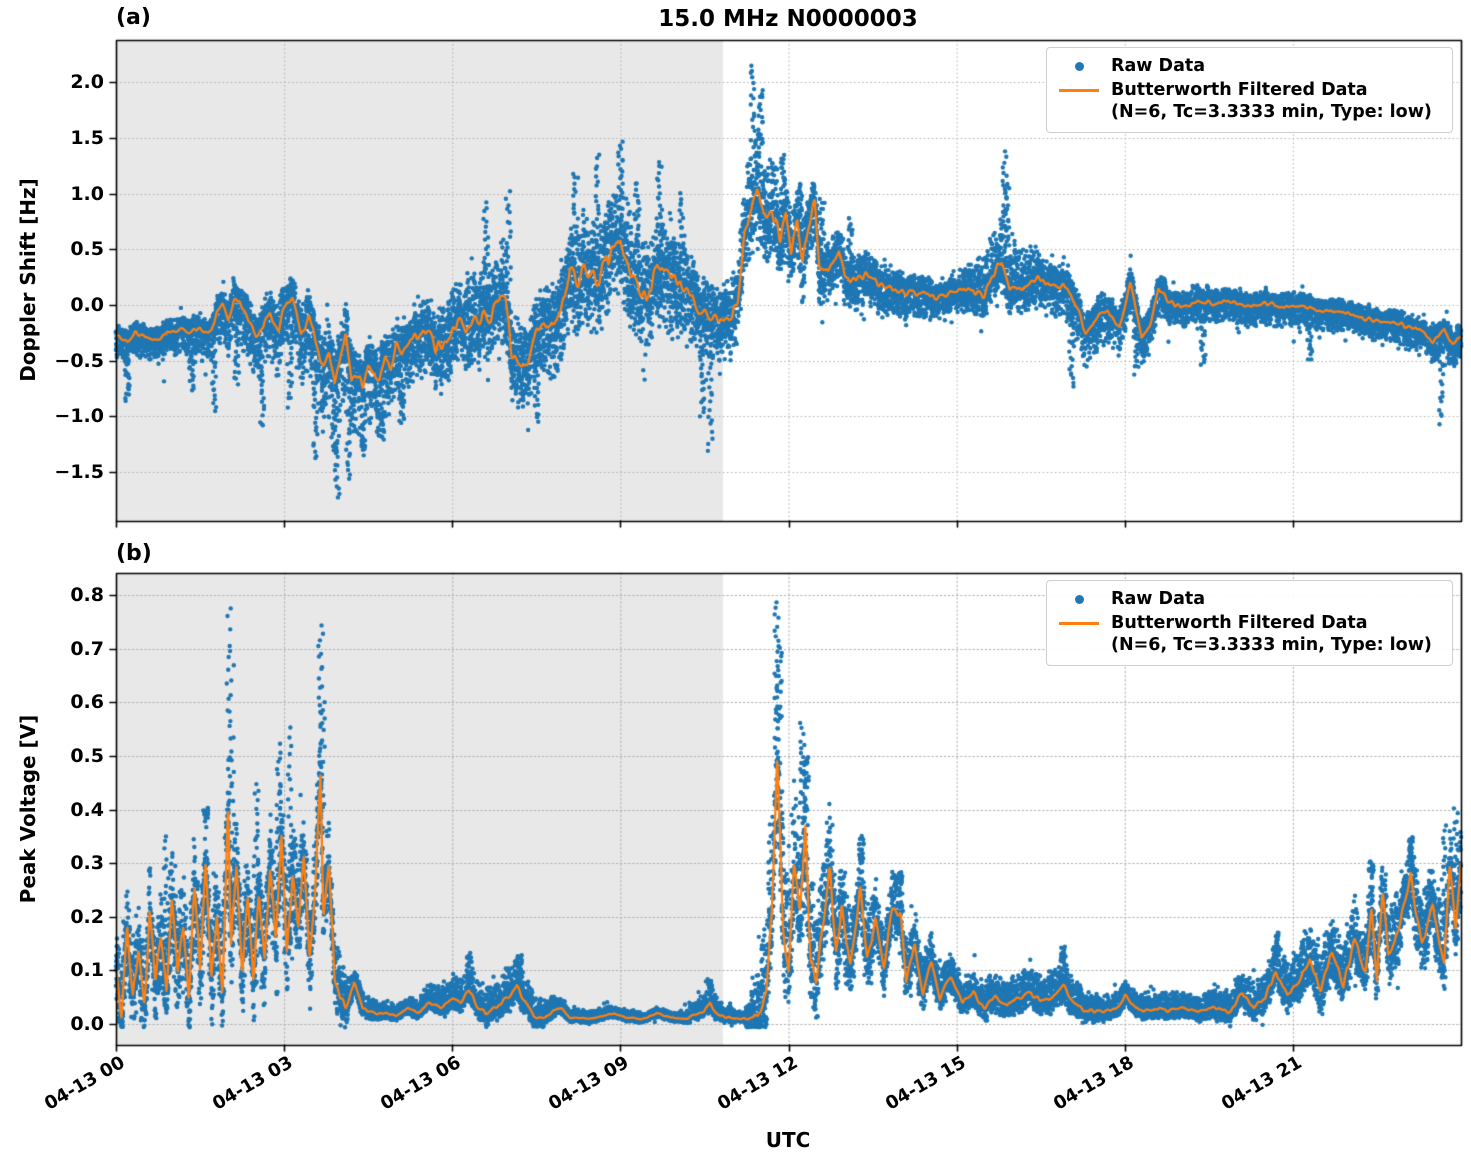 The height and width of the screenshot is (1172, 1471). I want to click on figure-title: 15.0 MHz N0000003, so click(788, 19).